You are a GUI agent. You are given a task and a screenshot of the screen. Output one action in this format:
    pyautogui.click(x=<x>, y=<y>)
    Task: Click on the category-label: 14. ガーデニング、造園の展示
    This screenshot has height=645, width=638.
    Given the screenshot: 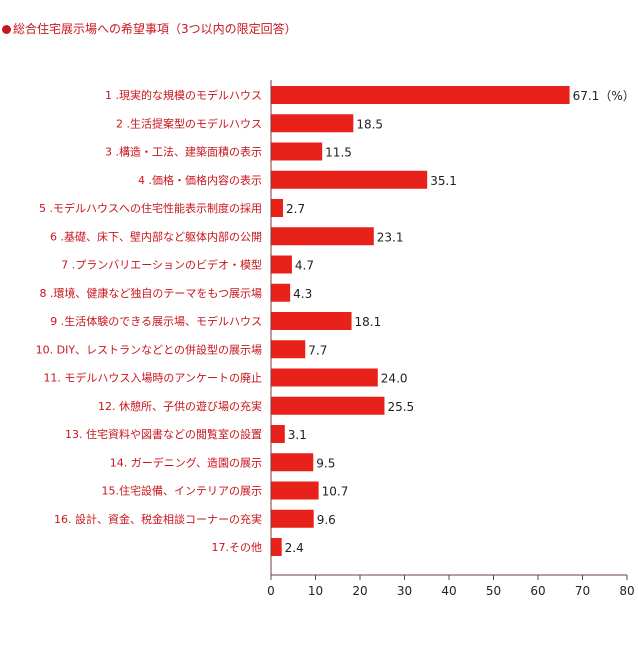 What is the action you would take?
    pyautogui.click(x=186, y=462)
    